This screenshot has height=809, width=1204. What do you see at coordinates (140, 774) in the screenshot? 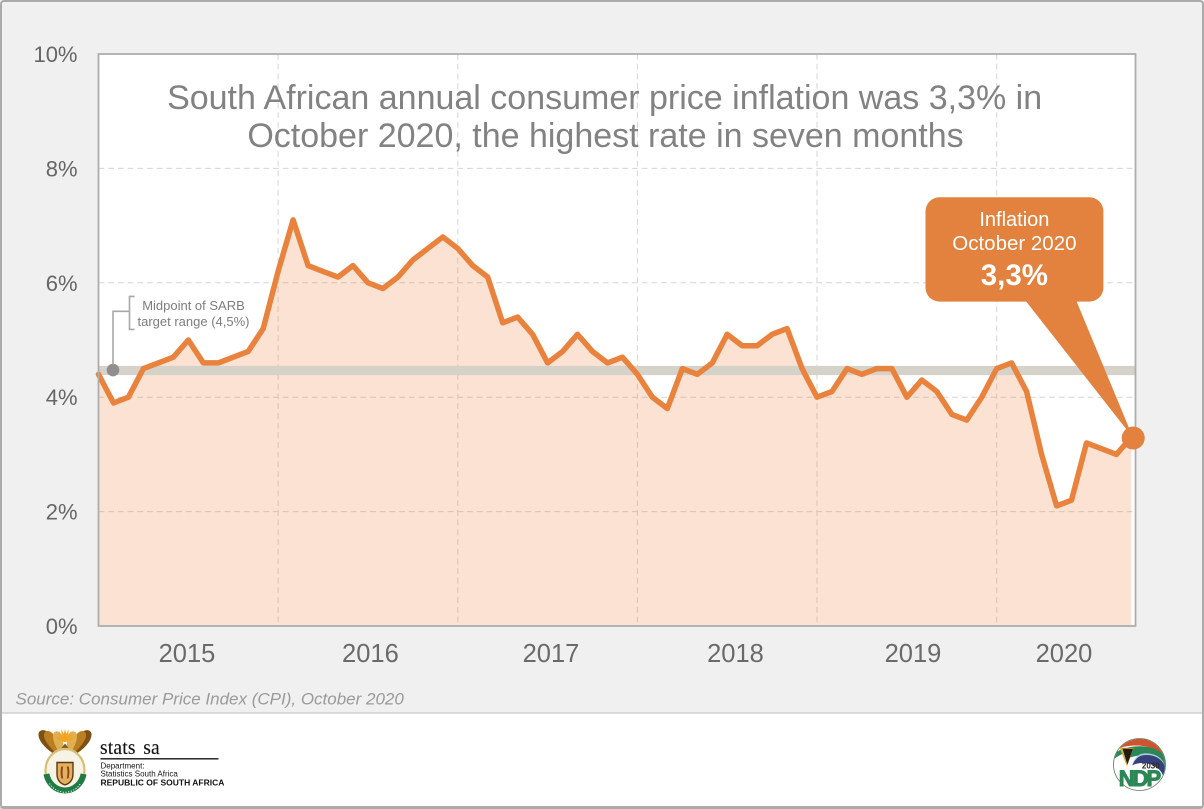
I see `svg-text: Statistics South Africa` at bounding box center [140, 774].